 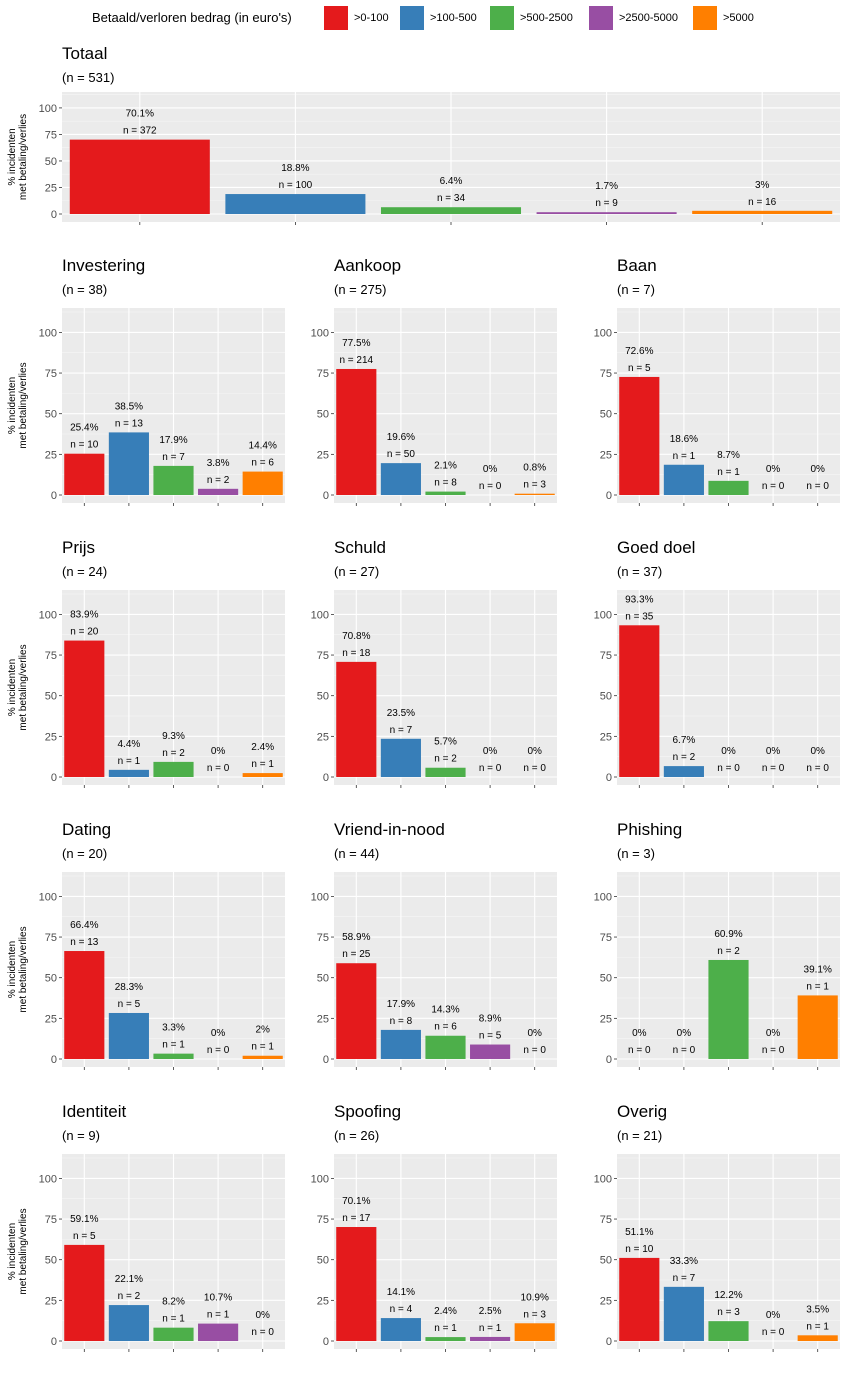 What do you see at coordinates (445, 1027) in the screenshot?
I see `panel-8-n-label-2: n = 6` at bounding box center [445, 1027].